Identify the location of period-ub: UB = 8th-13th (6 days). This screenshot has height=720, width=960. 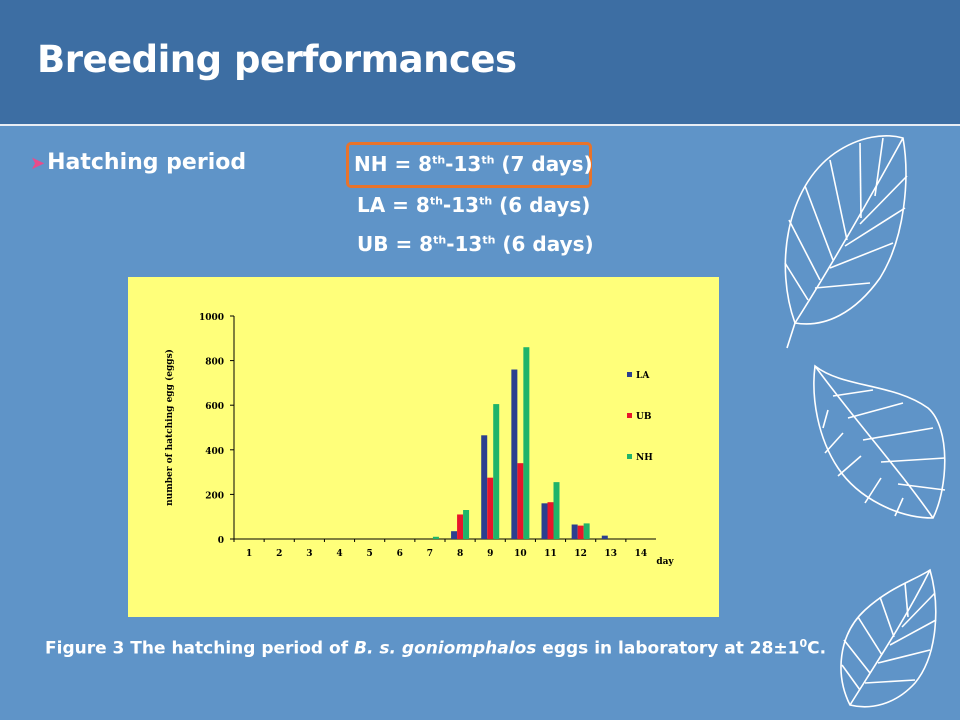
(475, 244).